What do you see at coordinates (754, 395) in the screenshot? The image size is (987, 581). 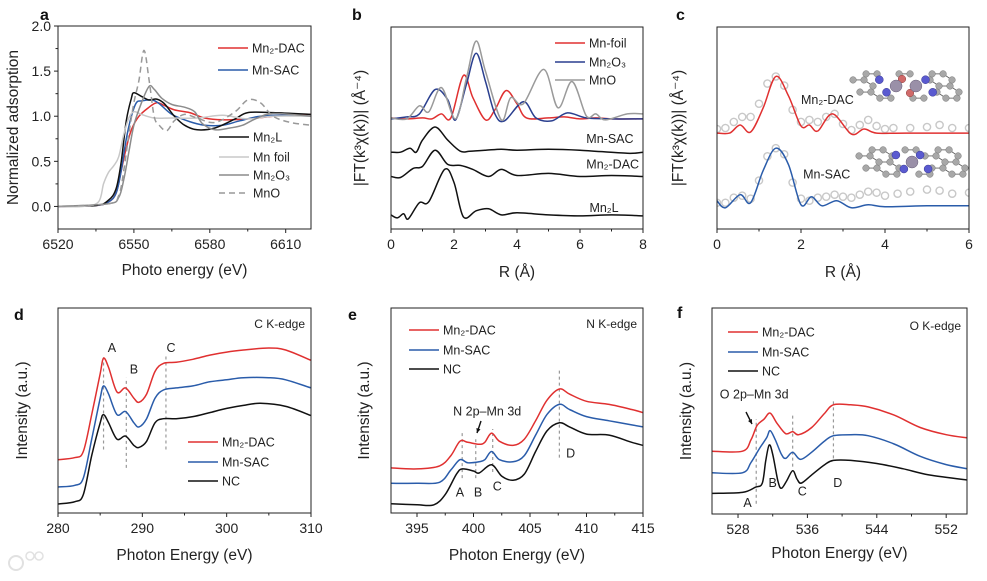 I see `annotation-label: O 2p–Mn 3d` at bounding box center [754, 395].